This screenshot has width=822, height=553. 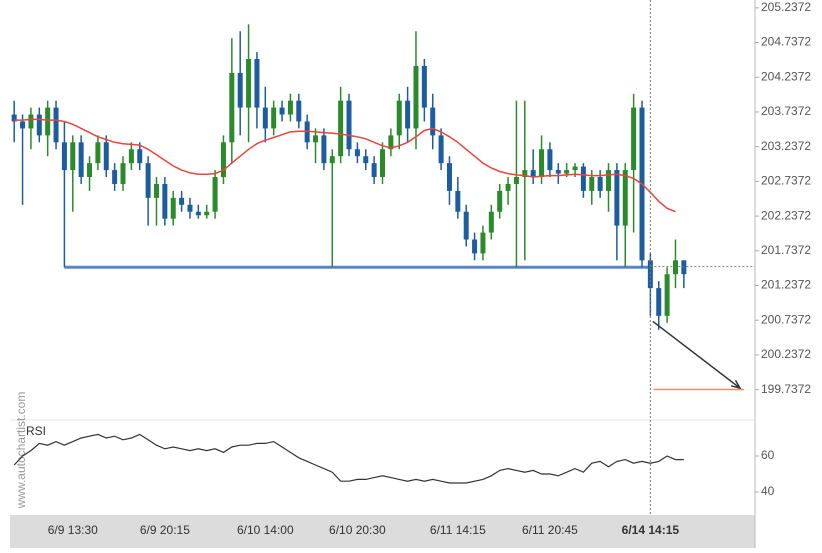 I want to click on y-tick-label: 203.7372, so click(x=786, y=111).